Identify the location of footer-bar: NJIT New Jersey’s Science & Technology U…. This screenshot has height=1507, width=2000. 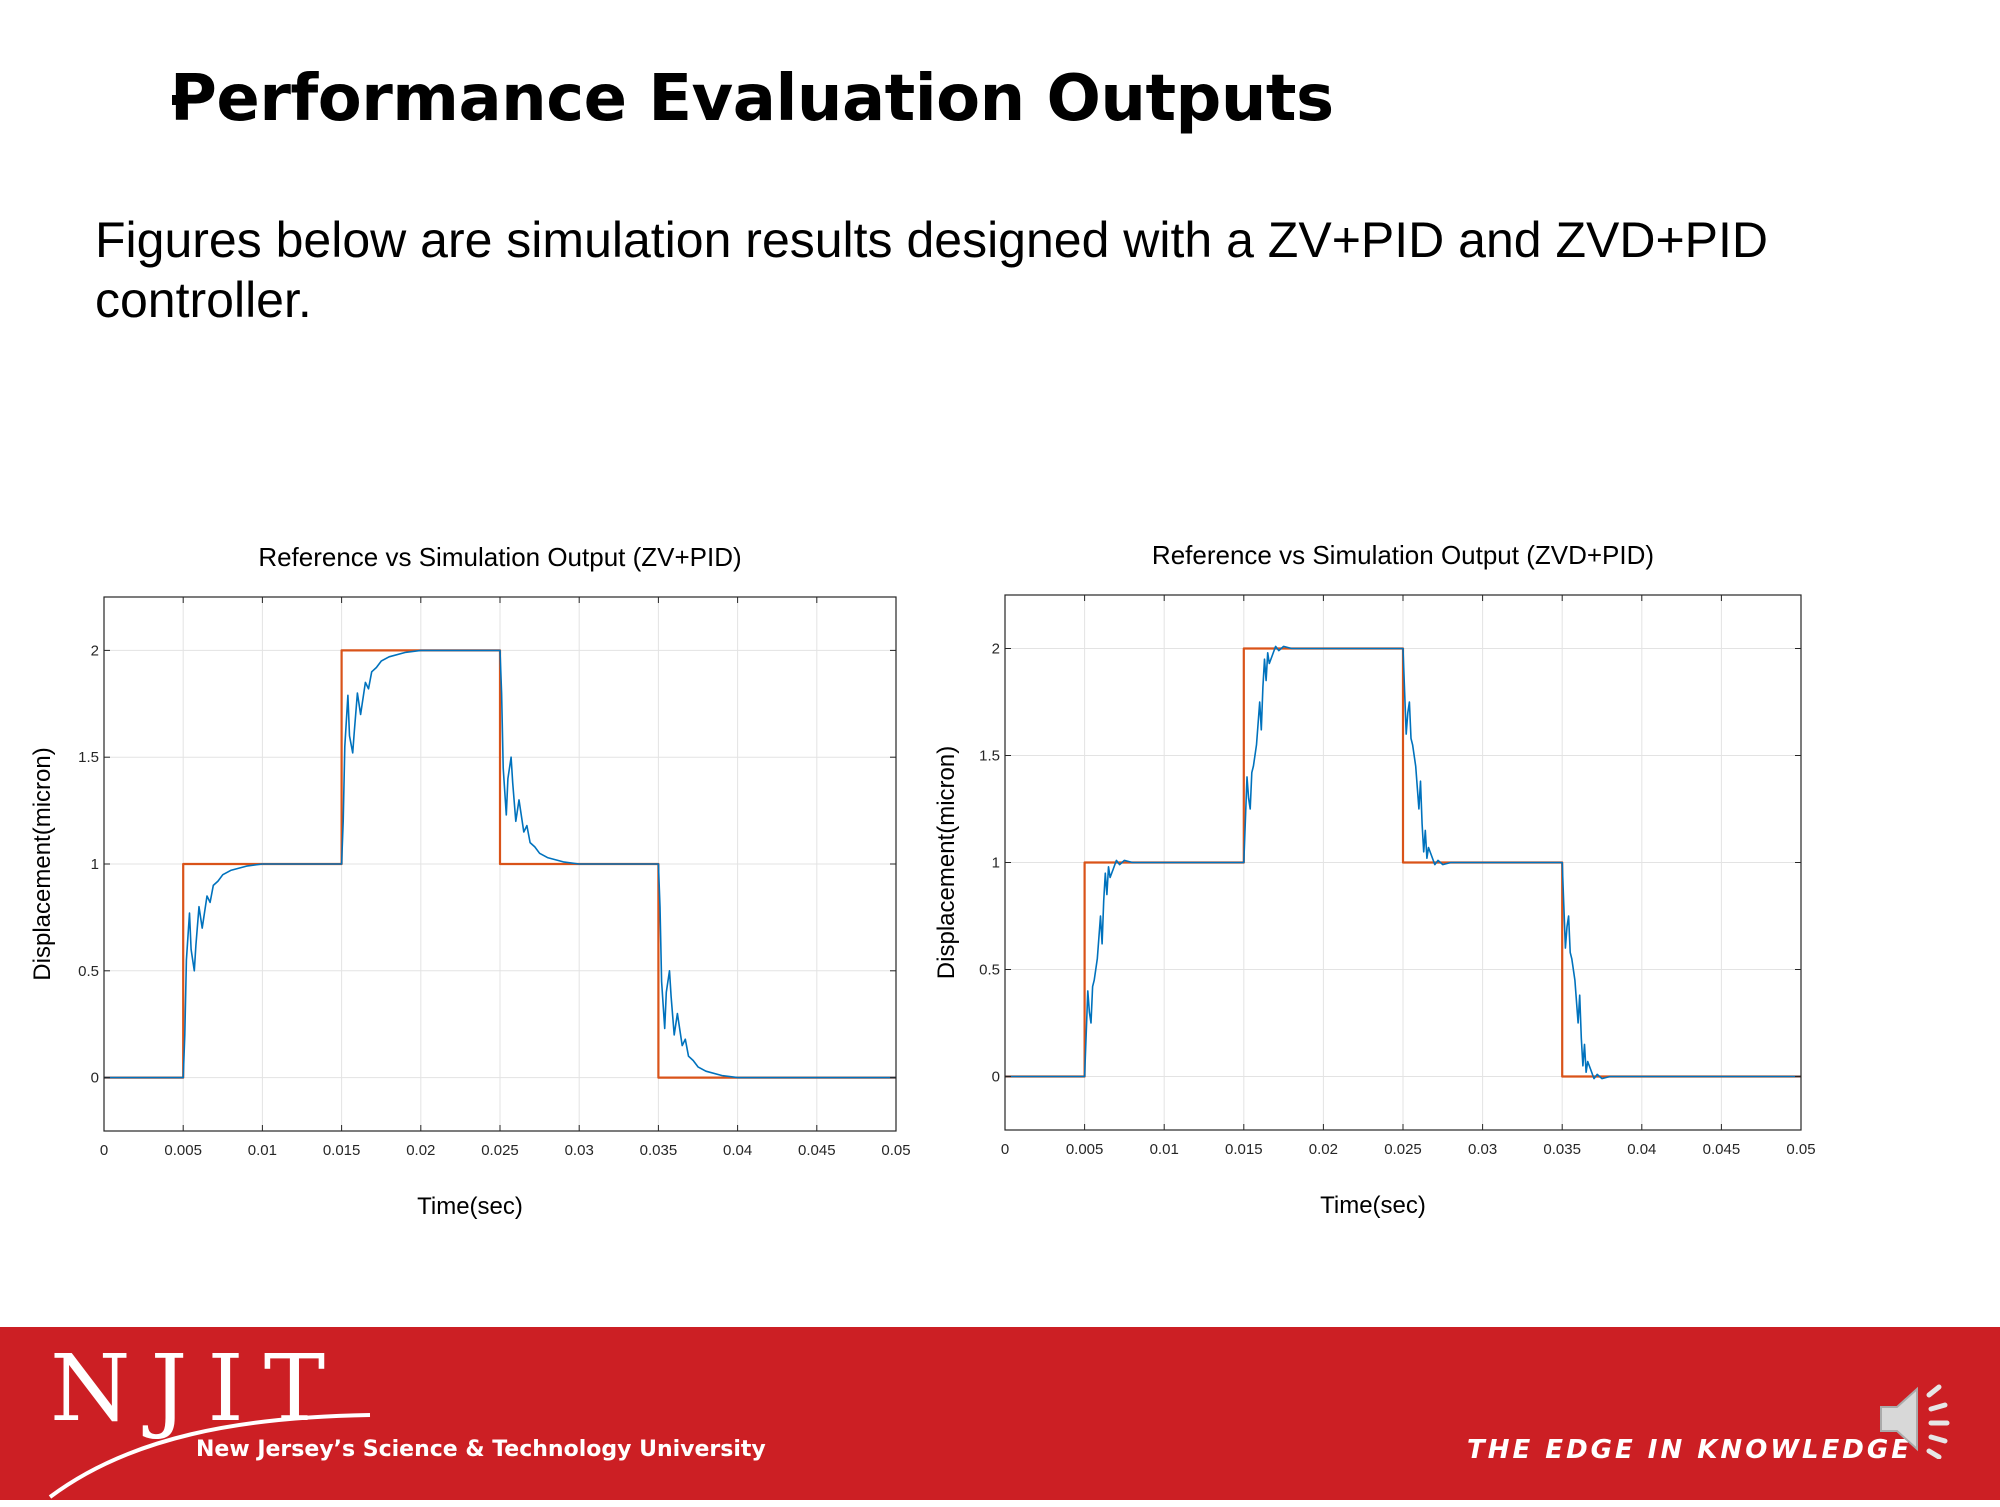
(1000, 1413).